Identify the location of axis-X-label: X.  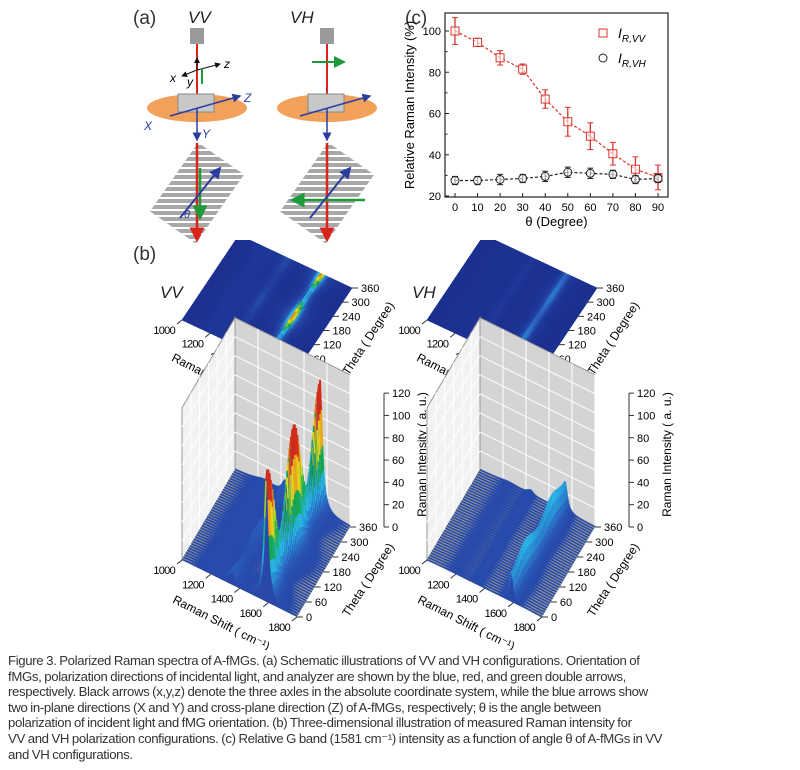
(148, 126).